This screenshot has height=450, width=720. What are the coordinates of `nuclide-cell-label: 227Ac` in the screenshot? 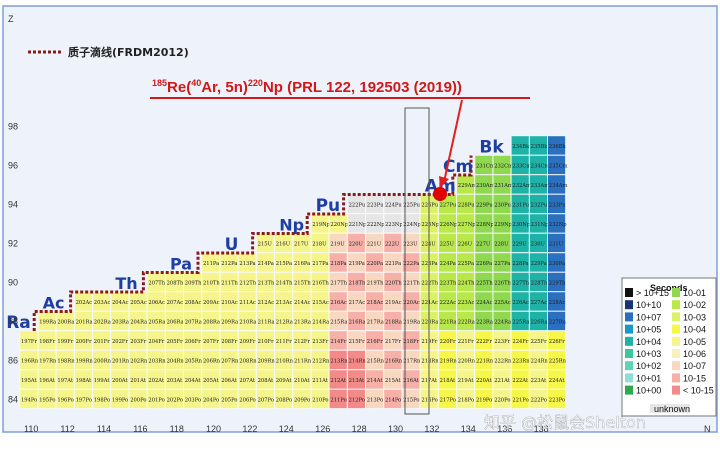 It's located at (539, 303).